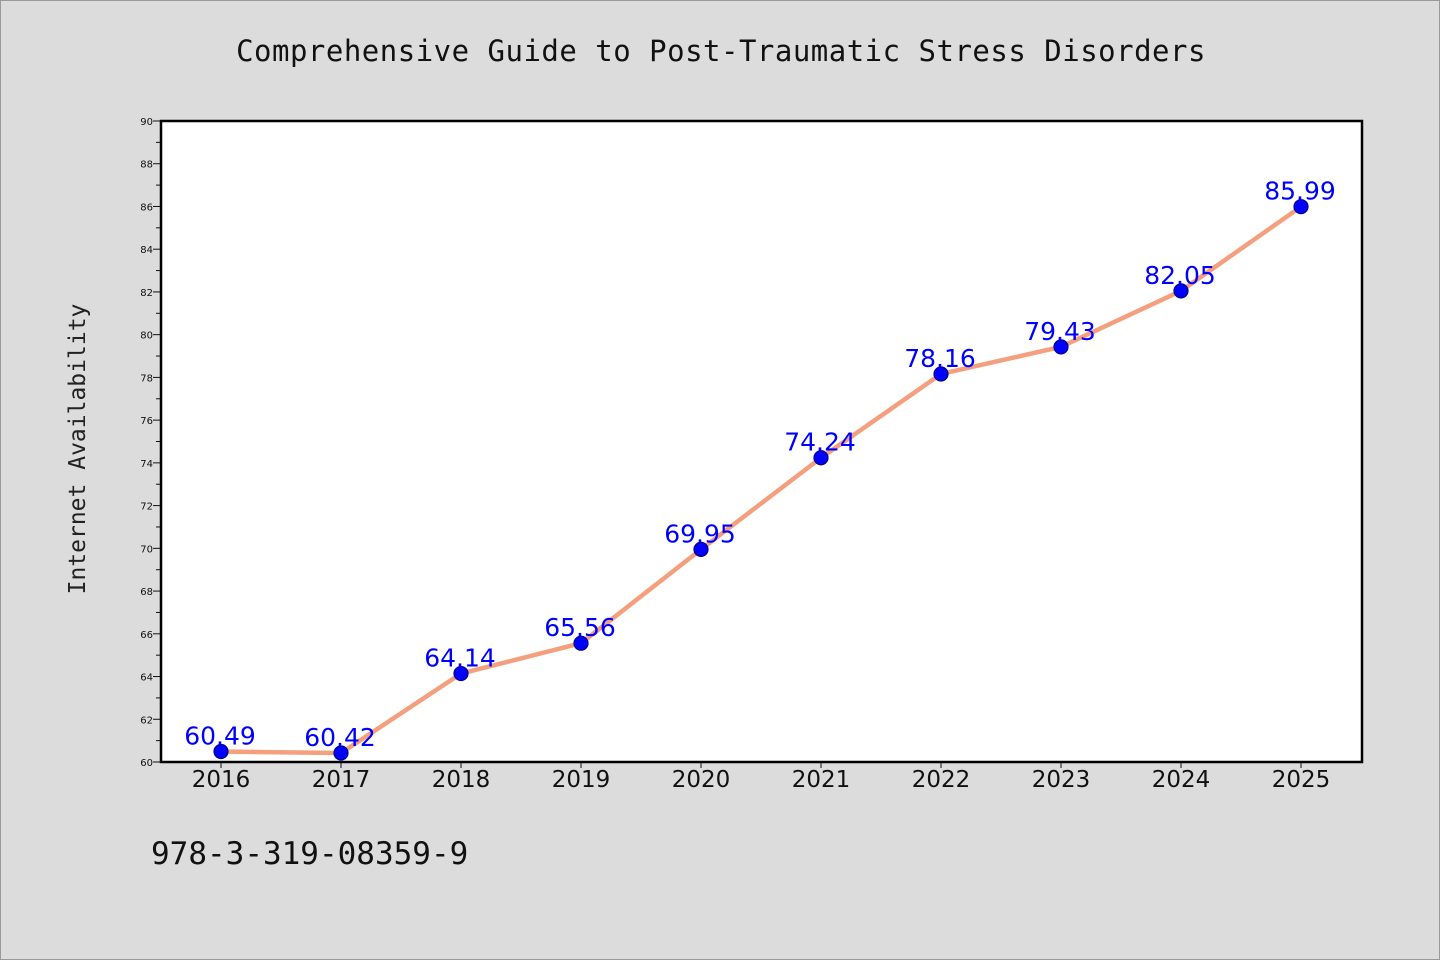 The width and height of the screenshot is (1440, 960). Describe the element at coordinates (1061, 780) in the screenshot. I see `x-tick-label: 2023` at that location.